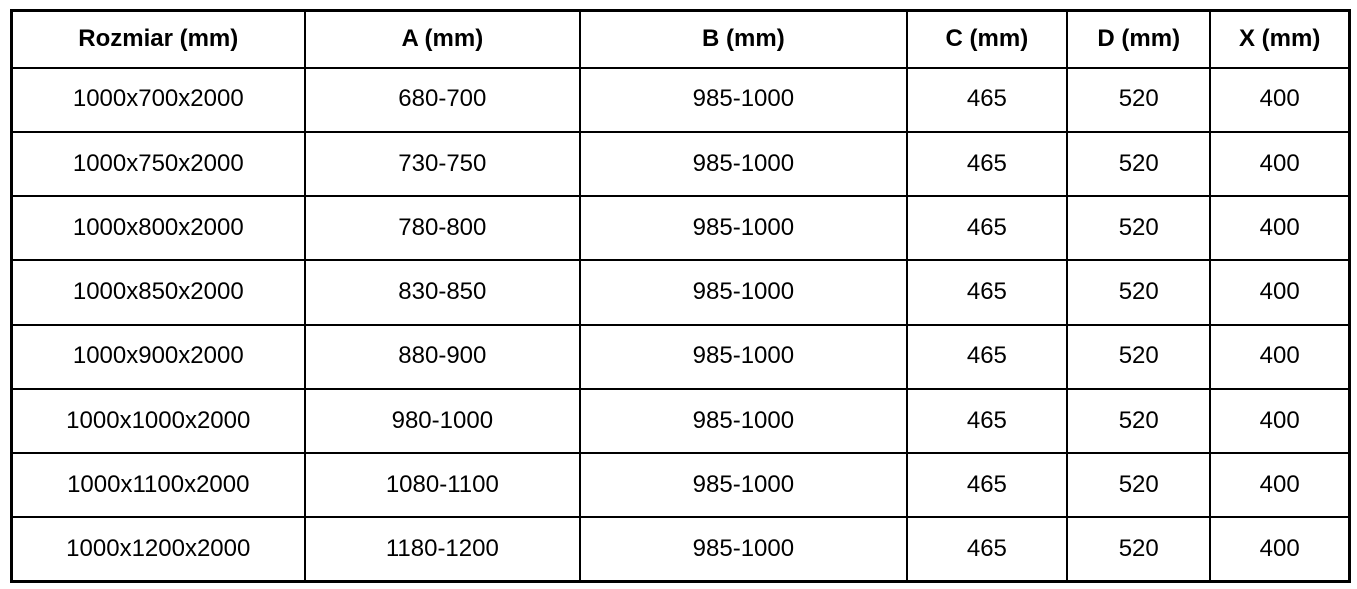 The width and height of the screenshot is (1357, 589). Describe the element at coordinates (442, 39) in the screenshot. I see `column-header-a: A (mm)` at that location.